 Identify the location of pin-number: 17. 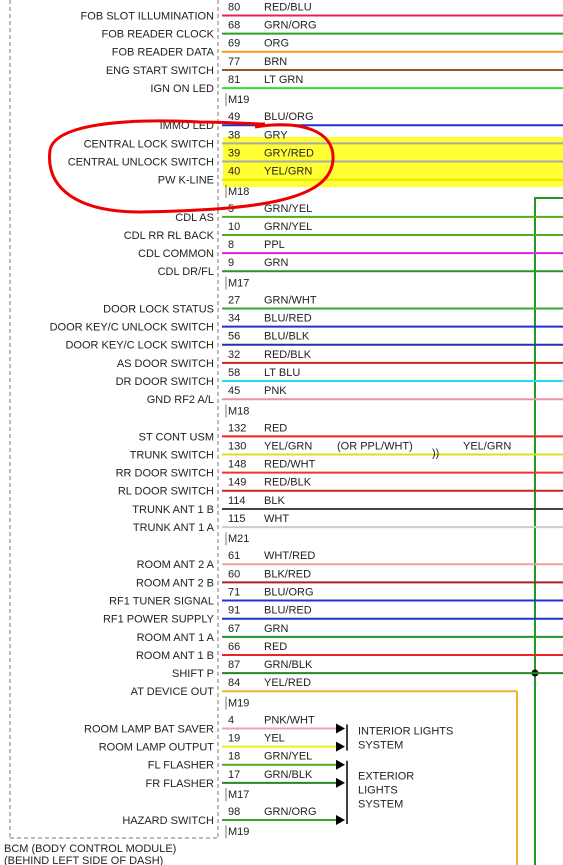
(234, 775).